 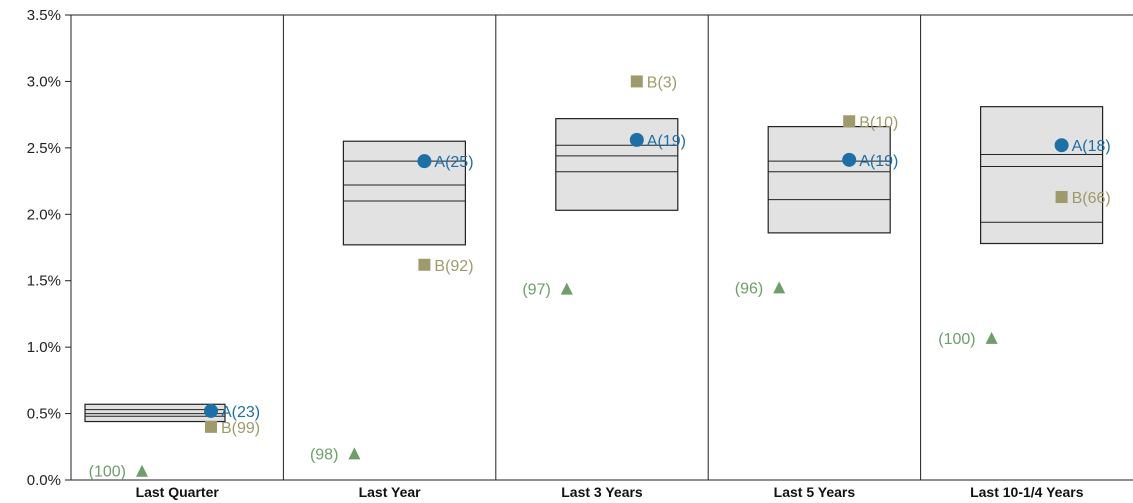 I want to click on marker-c-label: (96), so click(x=749, y=288).